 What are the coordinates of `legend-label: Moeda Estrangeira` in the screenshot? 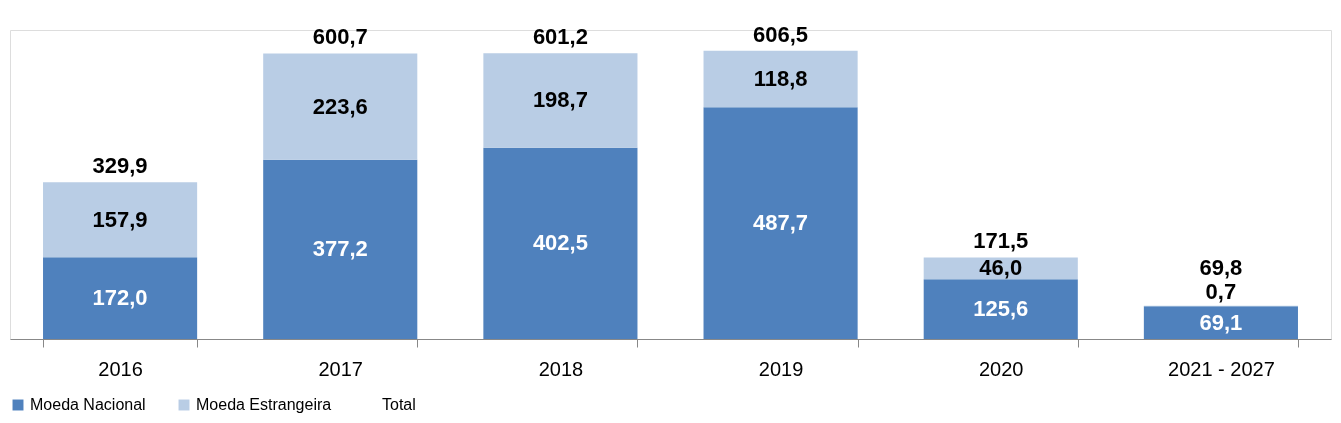 It's located at (264, 404).